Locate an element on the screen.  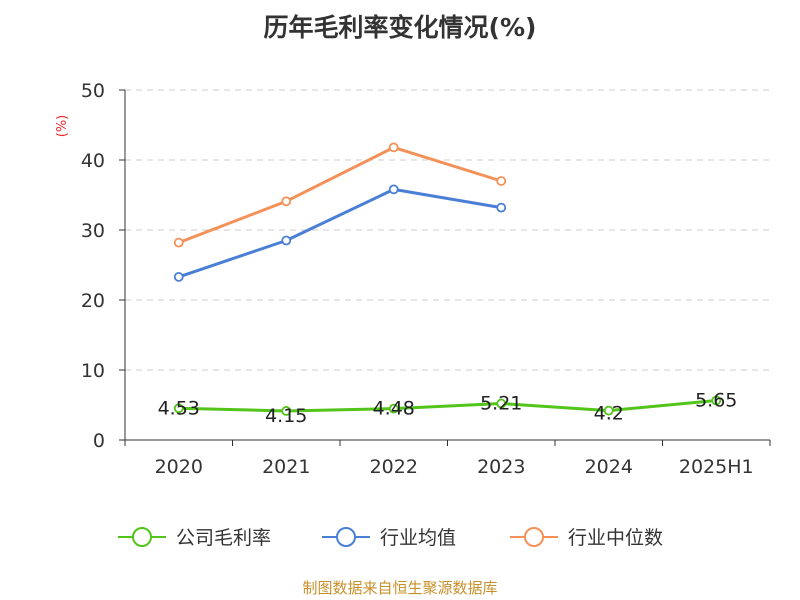
data-label: 4.53 is located at coordinates (179, 408).